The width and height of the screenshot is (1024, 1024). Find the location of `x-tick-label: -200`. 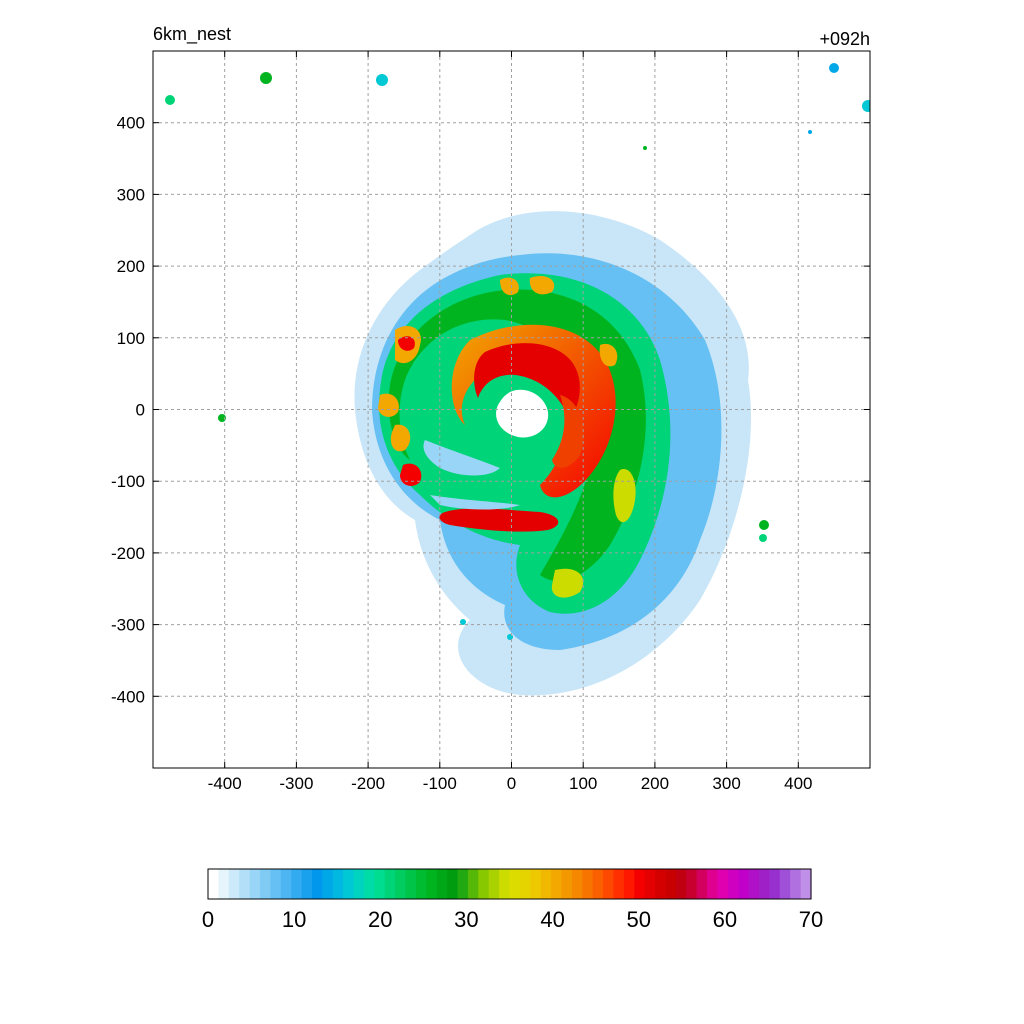

x-tick-label: -200 is located at coordinates (368, 783).